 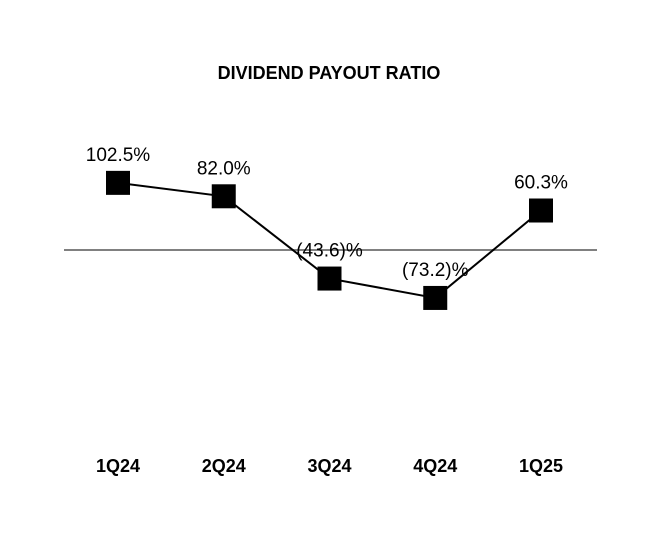 What do you see at coordinates (435, 270) in the screenshot?
I see `data-label: (73.2)%` at bounding box center [435, 270].